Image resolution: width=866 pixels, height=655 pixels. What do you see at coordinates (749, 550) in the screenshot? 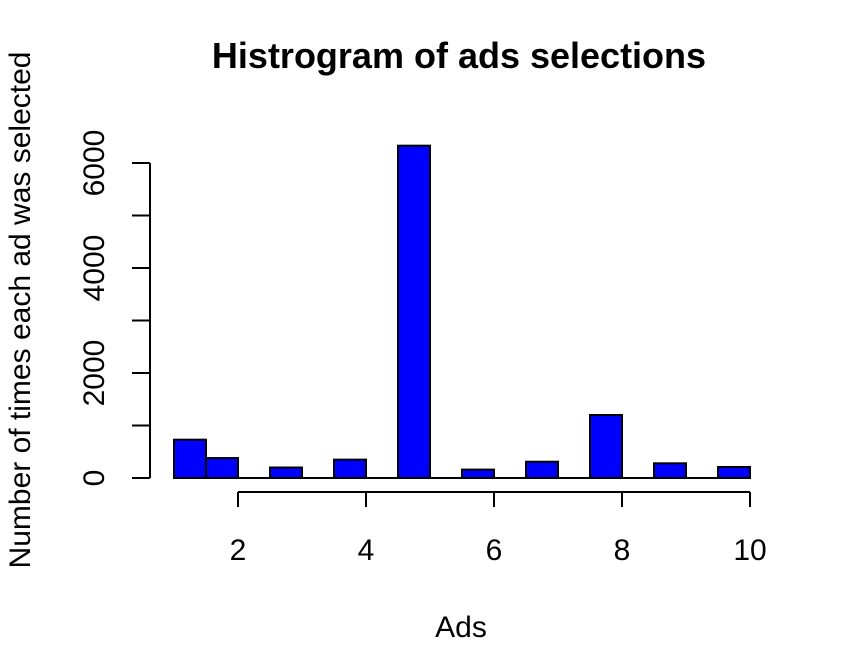
I see `x-tick-label: 10` at bounding box center [749, 550].